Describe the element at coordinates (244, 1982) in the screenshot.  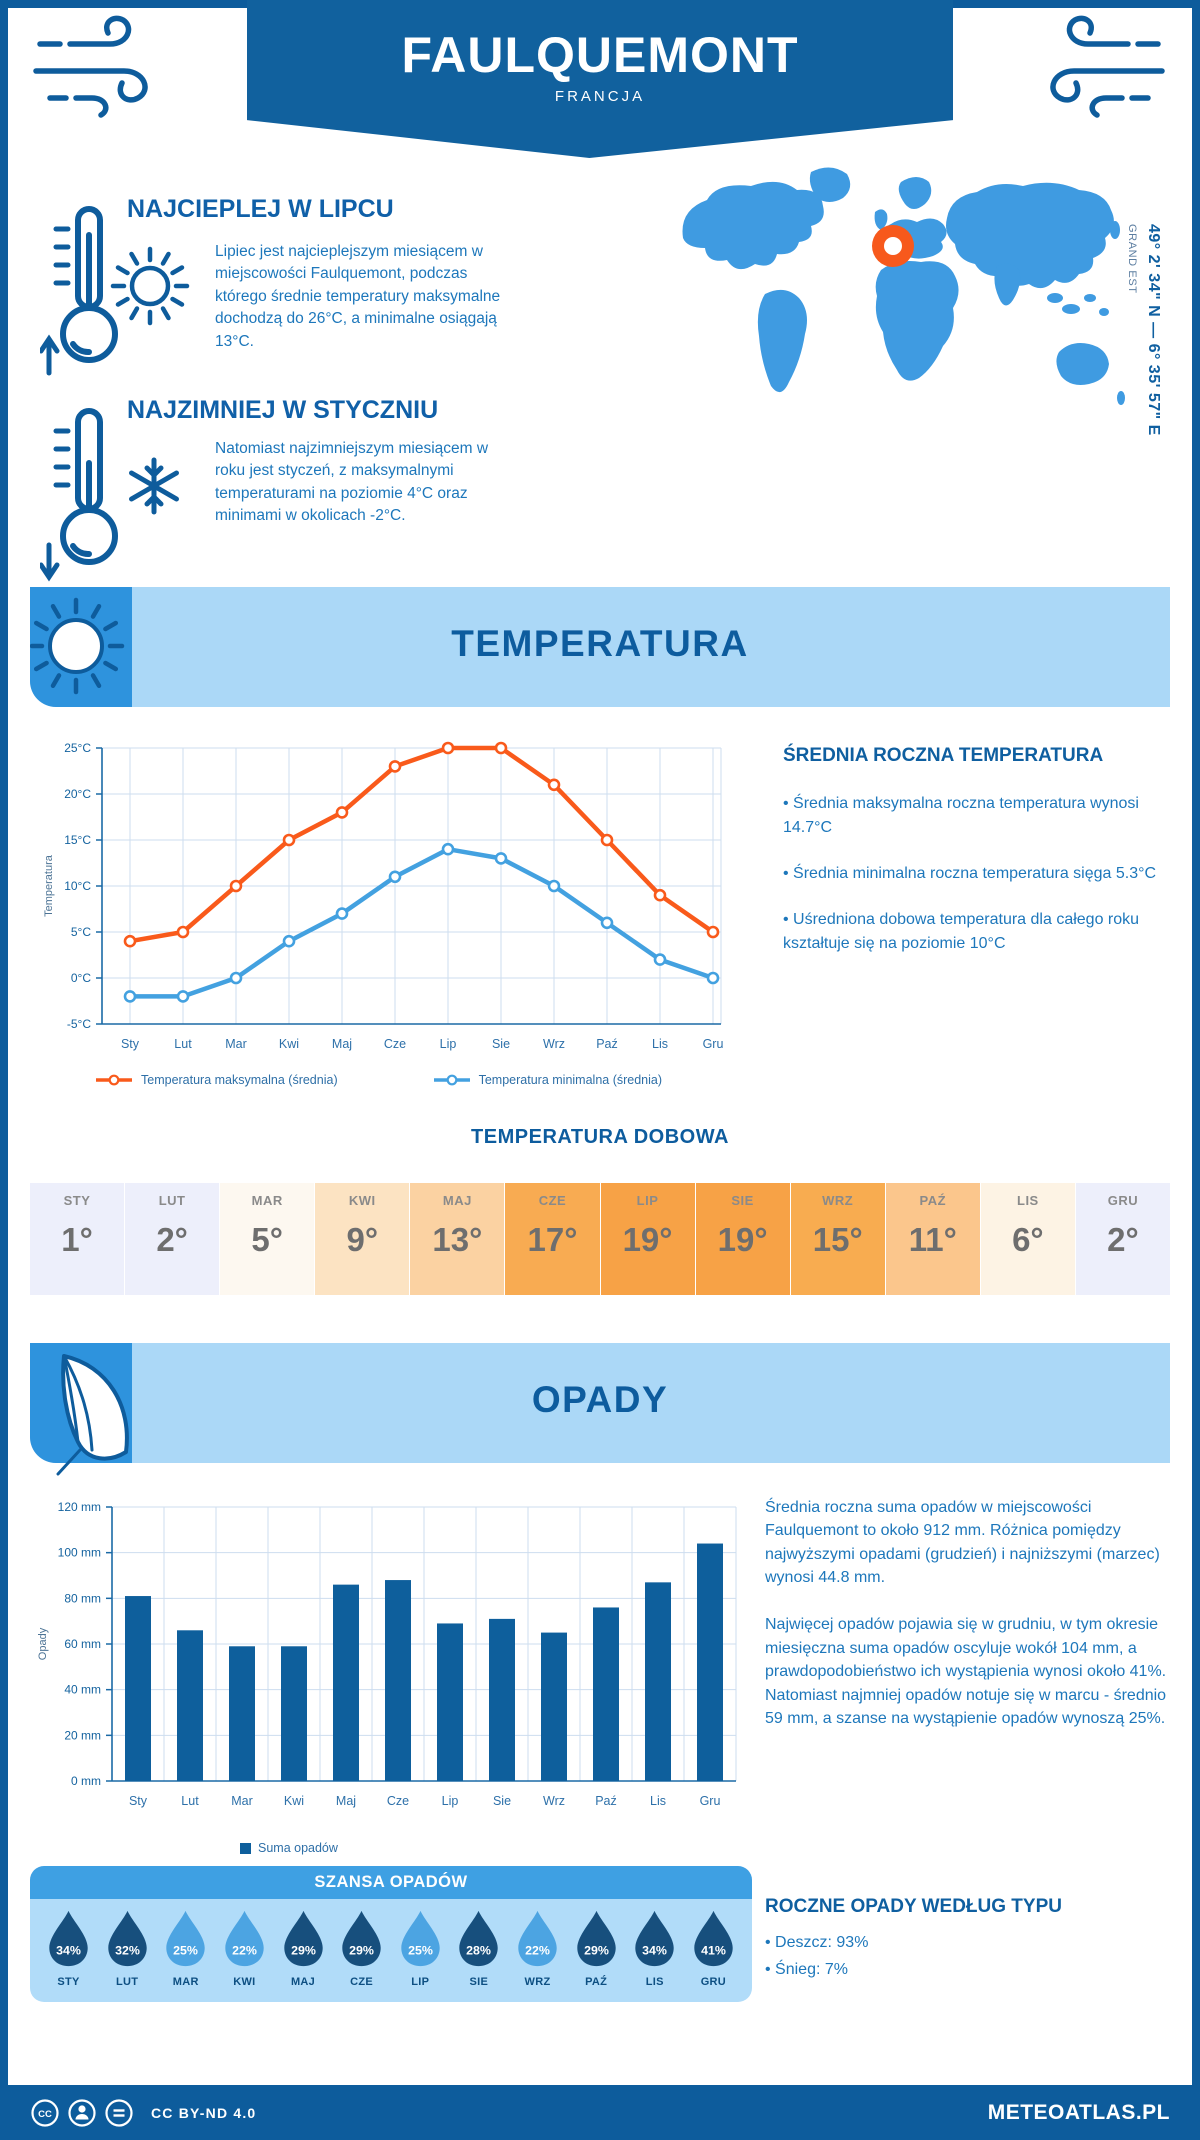
I see `rain-chance-month: KWI` at that location.